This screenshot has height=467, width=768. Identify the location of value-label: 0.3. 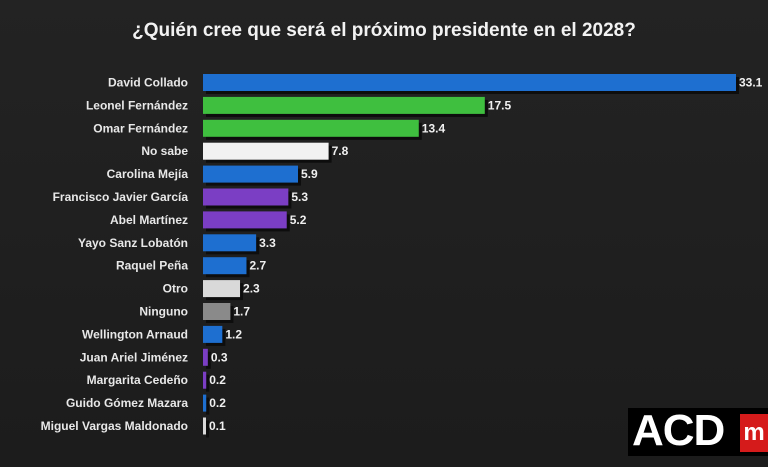
(219, 357).